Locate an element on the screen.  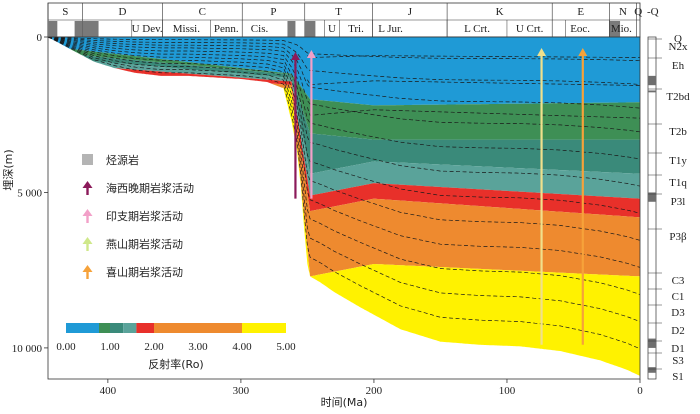
epoch-label: L Crt. is located at coordinates (477, 29).